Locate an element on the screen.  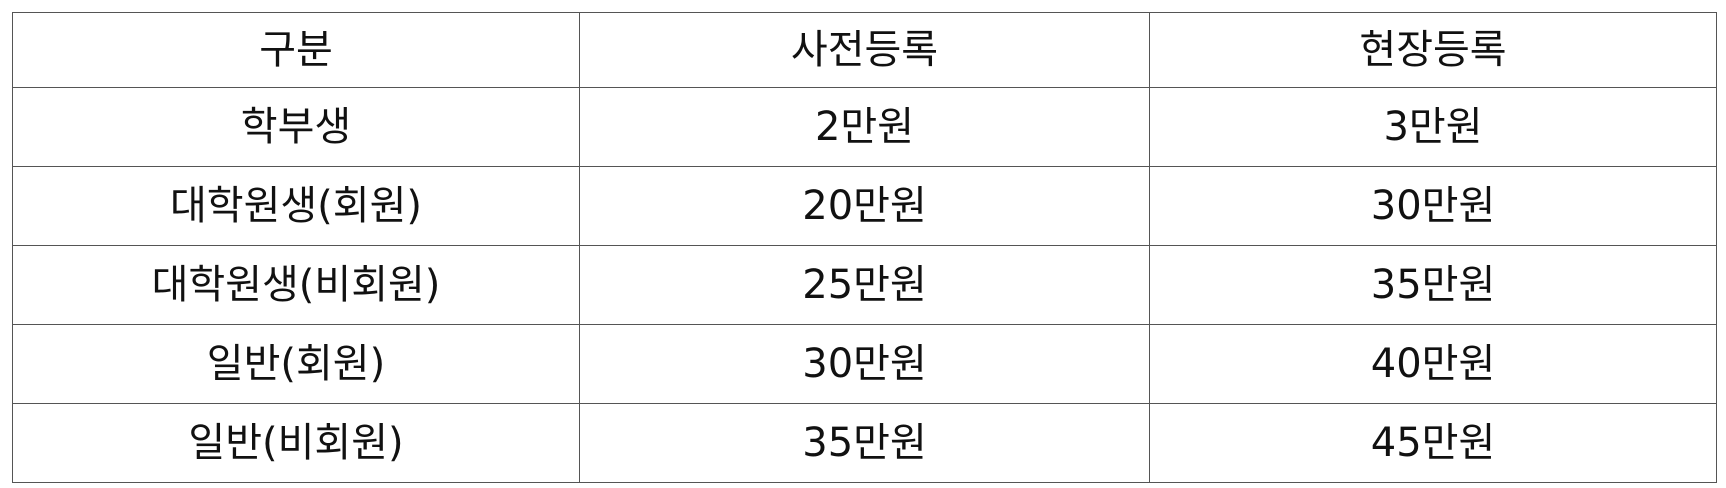
category-cell: 대학원생(회원) is located at coordinates (296, 206).